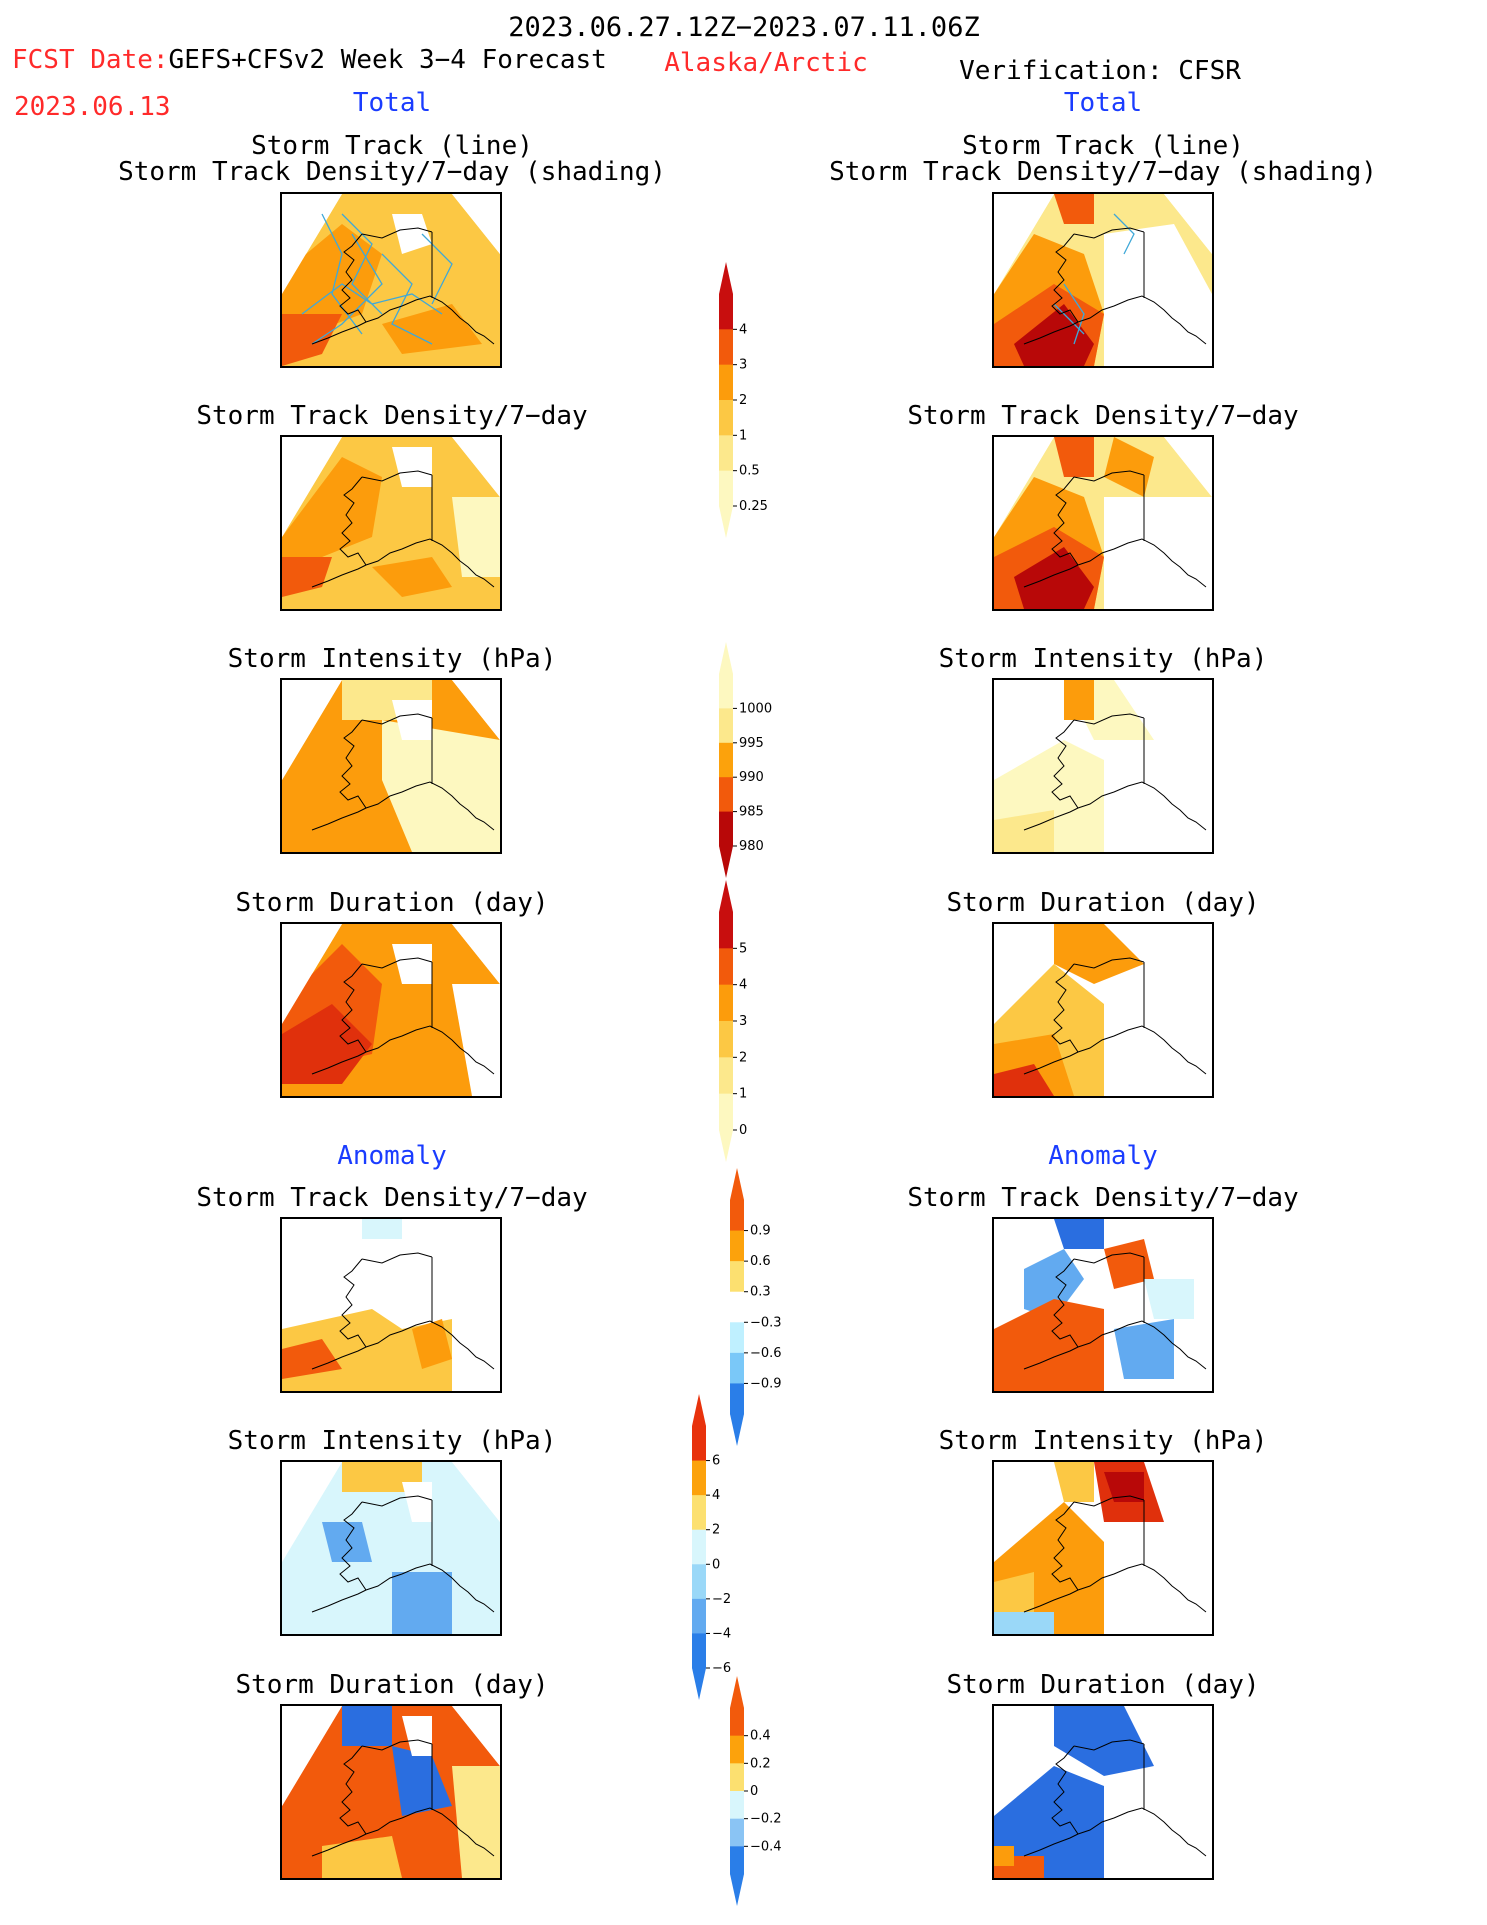  Describe the element at coordinates (754, 1023) in the screenshot. I see `colorbar-duration-total: 5 4 3 2 1 0` at that location.